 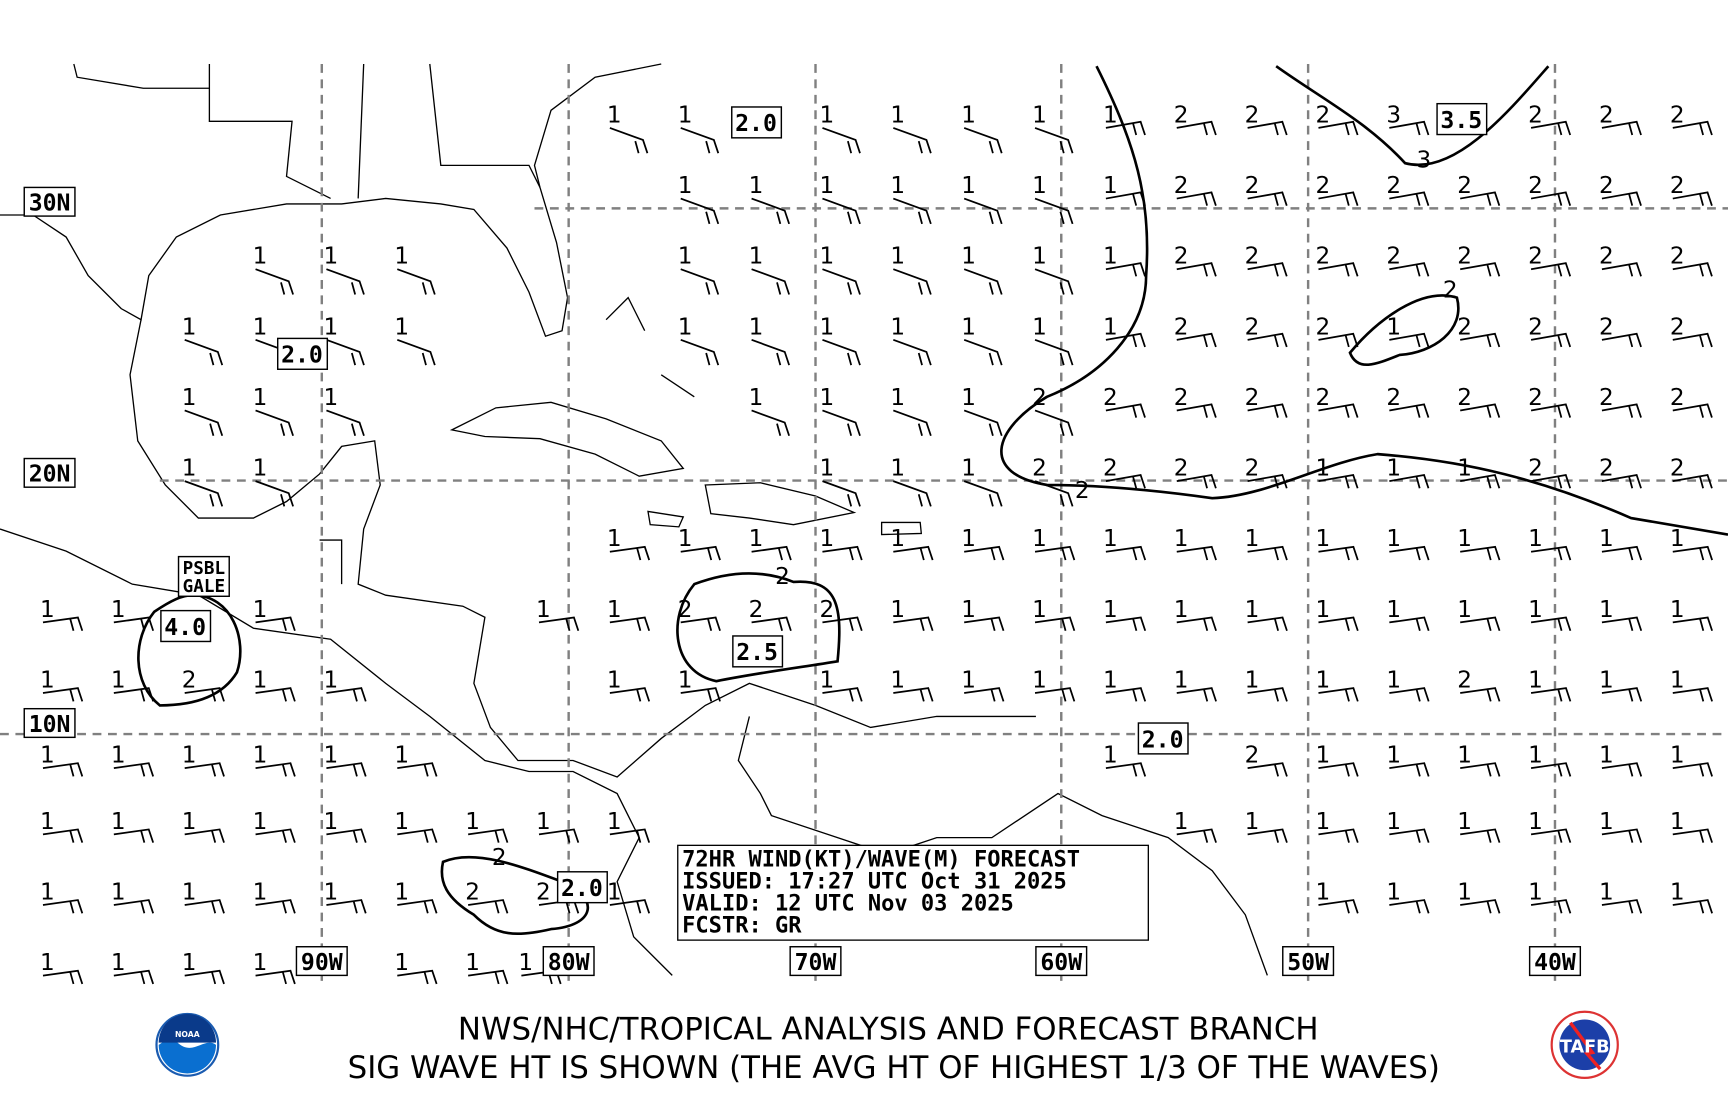 I want to click on svg-text: 70W, so click(x=816, y=963).